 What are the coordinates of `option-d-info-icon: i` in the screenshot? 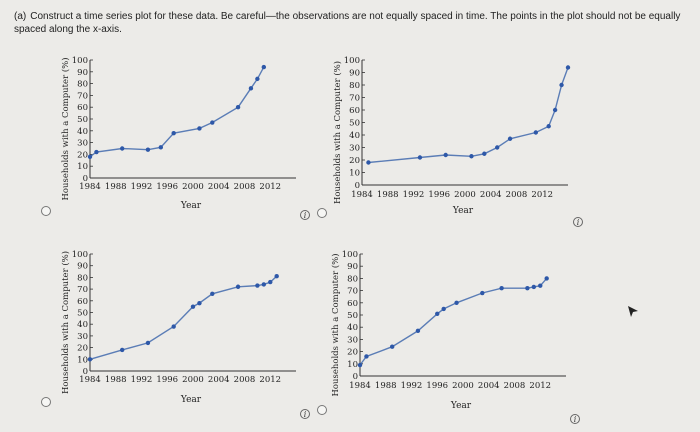 It's located at (575, 419).